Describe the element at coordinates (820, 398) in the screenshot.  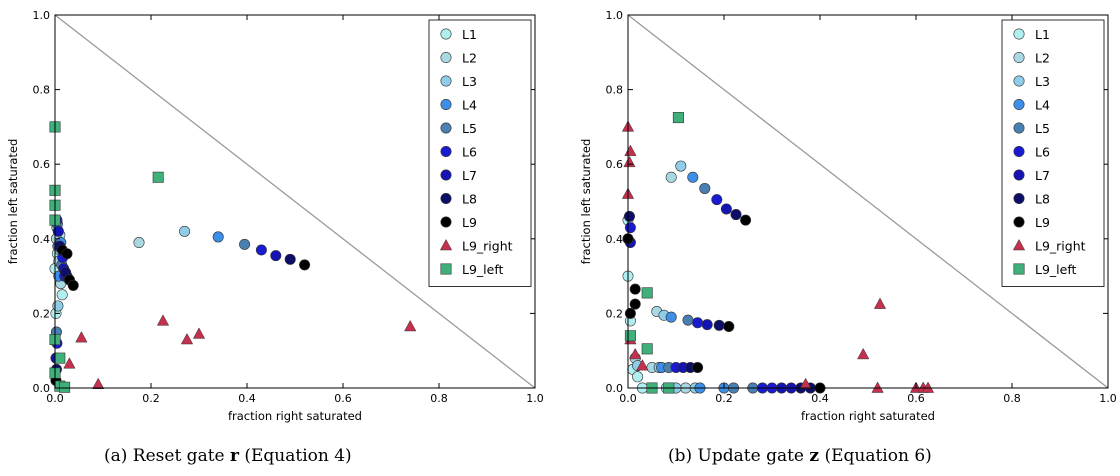
I see `x-tick-label: 0.4` at that location.